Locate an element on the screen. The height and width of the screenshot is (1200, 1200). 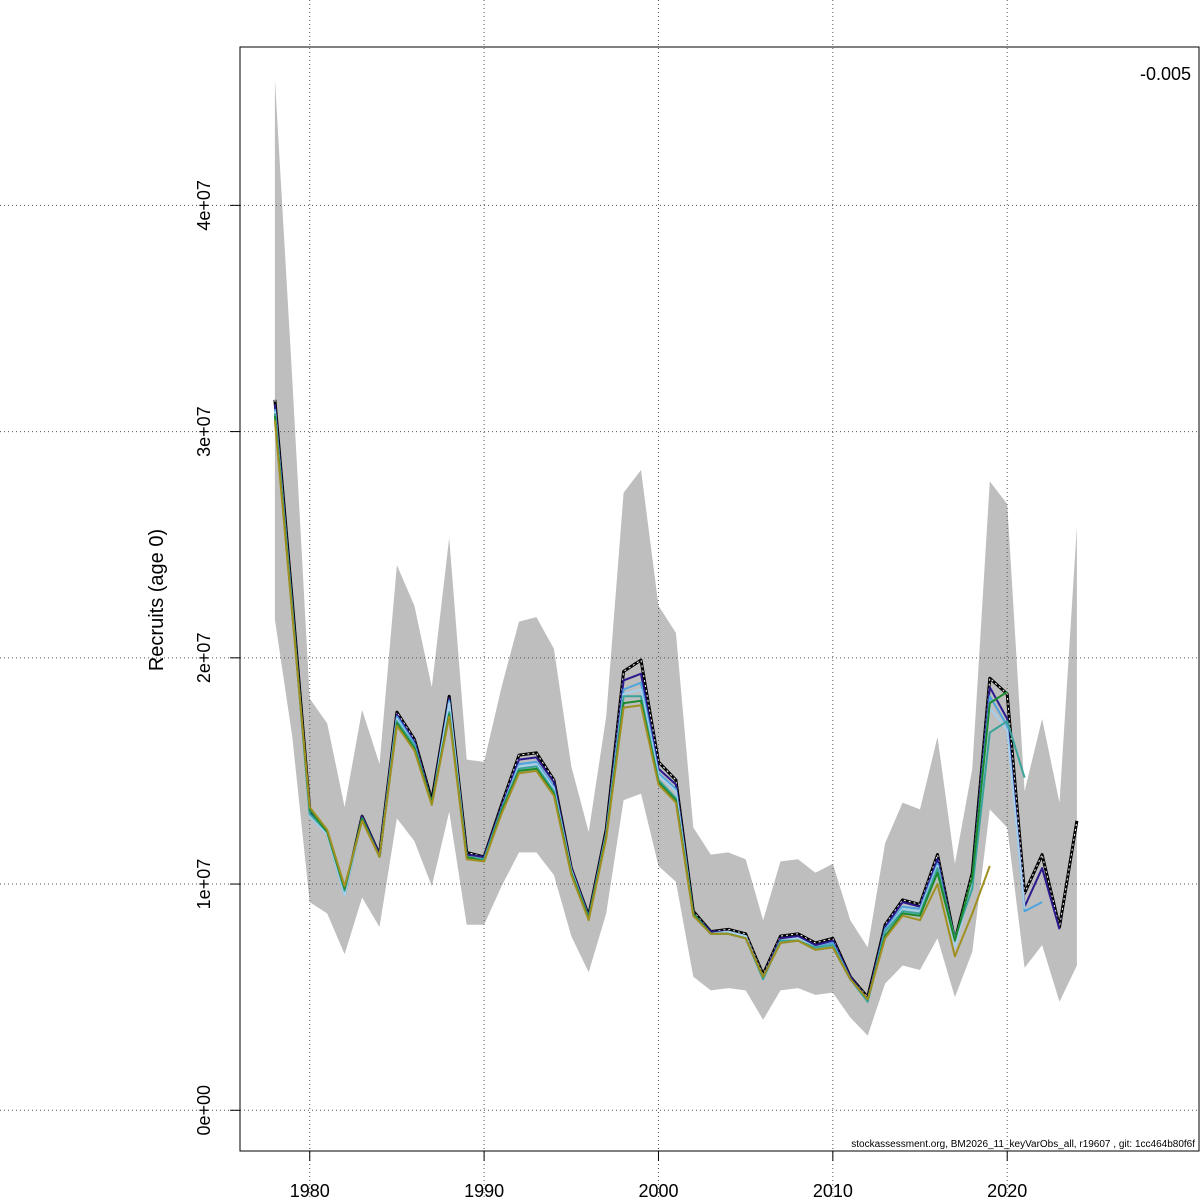
x-tick-label: 2020 is located at coordinates (1007, 1190).